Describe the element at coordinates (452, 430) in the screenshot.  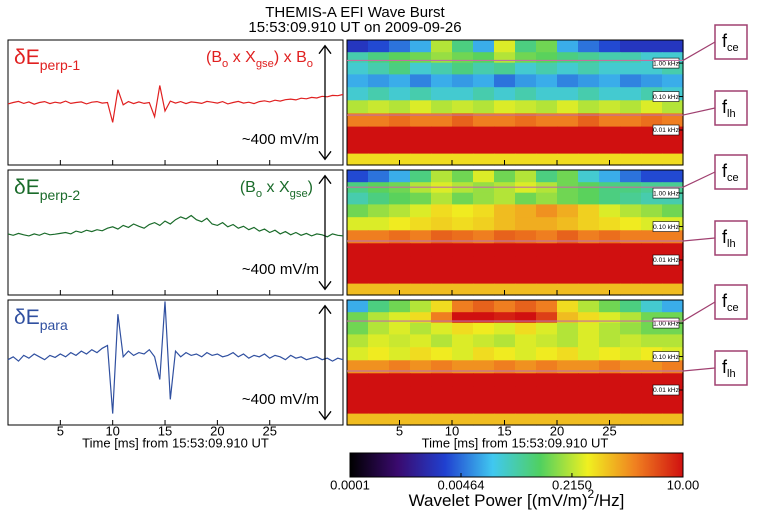
I see `x-tick-label: 10` at that location.